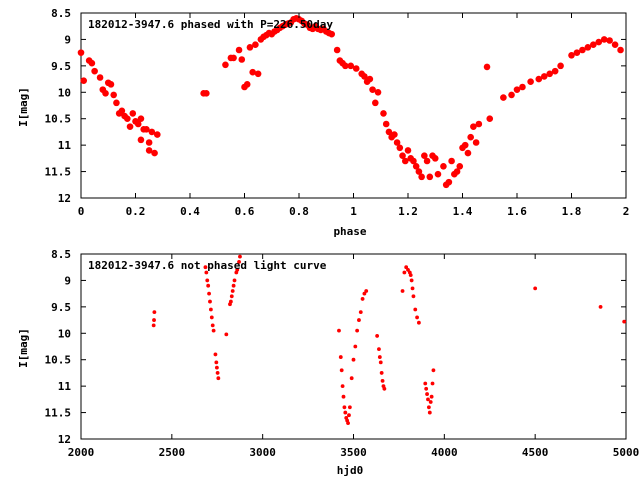 The image size is (640, 480). What do you see at coordinates (262, 452) in the screenshot?
I see `unphased-x-tick-label: 3000` at bounding box center [262, 452].